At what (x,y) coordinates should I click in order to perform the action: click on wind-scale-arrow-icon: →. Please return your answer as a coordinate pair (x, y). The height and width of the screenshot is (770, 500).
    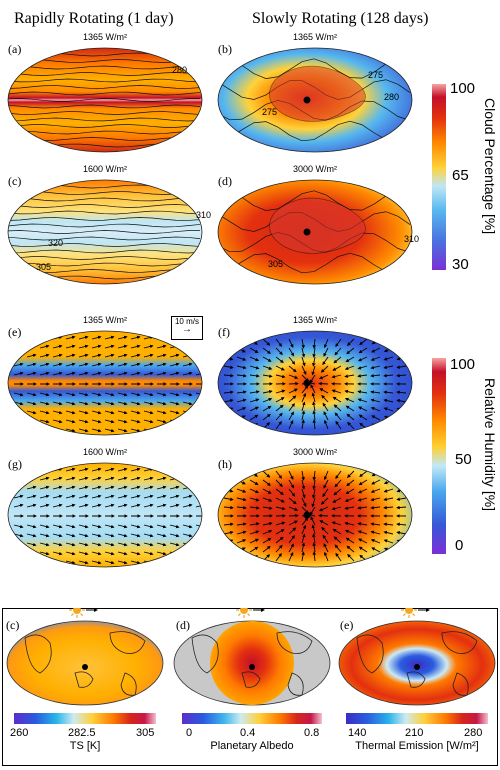
    Looking at the image, I should click on (187, 329).